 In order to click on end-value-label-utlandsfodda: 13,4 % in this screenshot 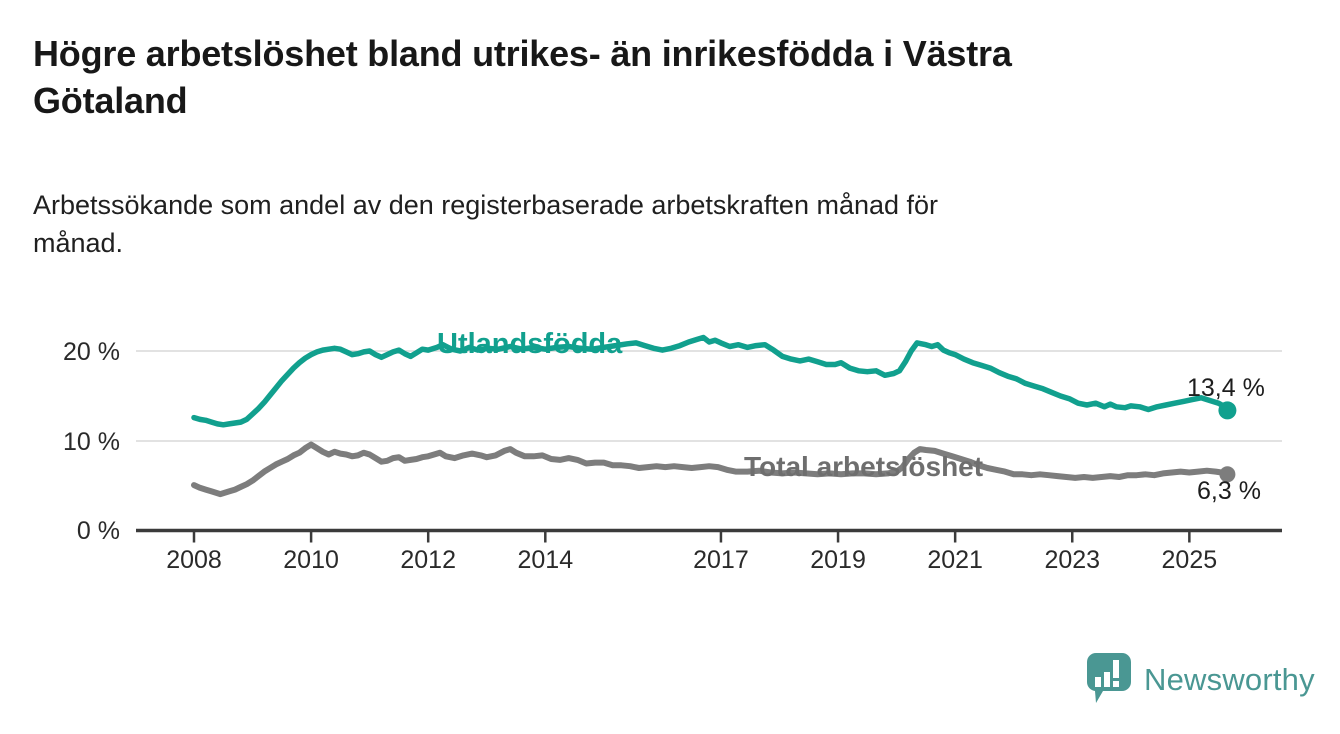, I will do `click(1226, 388)`.